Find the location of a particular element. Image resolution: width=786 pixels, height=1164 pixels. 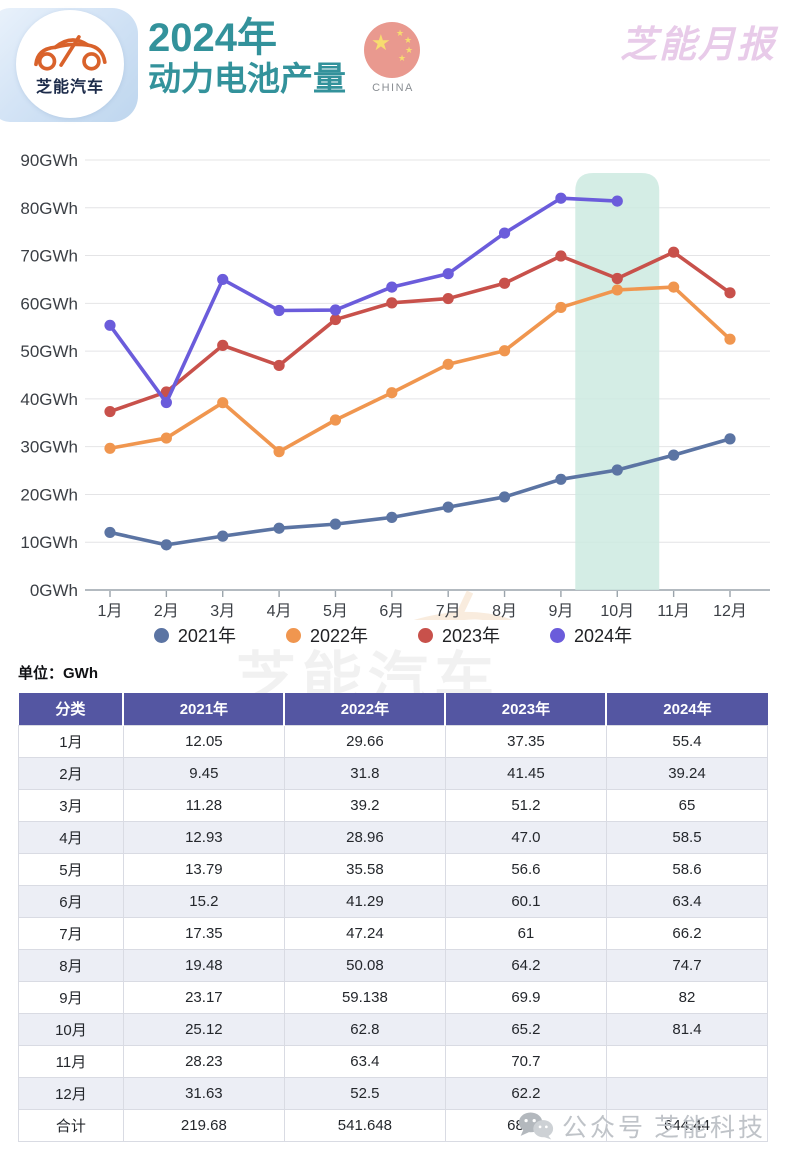

svg-text: 10月 is located at coordinates (617, 611).